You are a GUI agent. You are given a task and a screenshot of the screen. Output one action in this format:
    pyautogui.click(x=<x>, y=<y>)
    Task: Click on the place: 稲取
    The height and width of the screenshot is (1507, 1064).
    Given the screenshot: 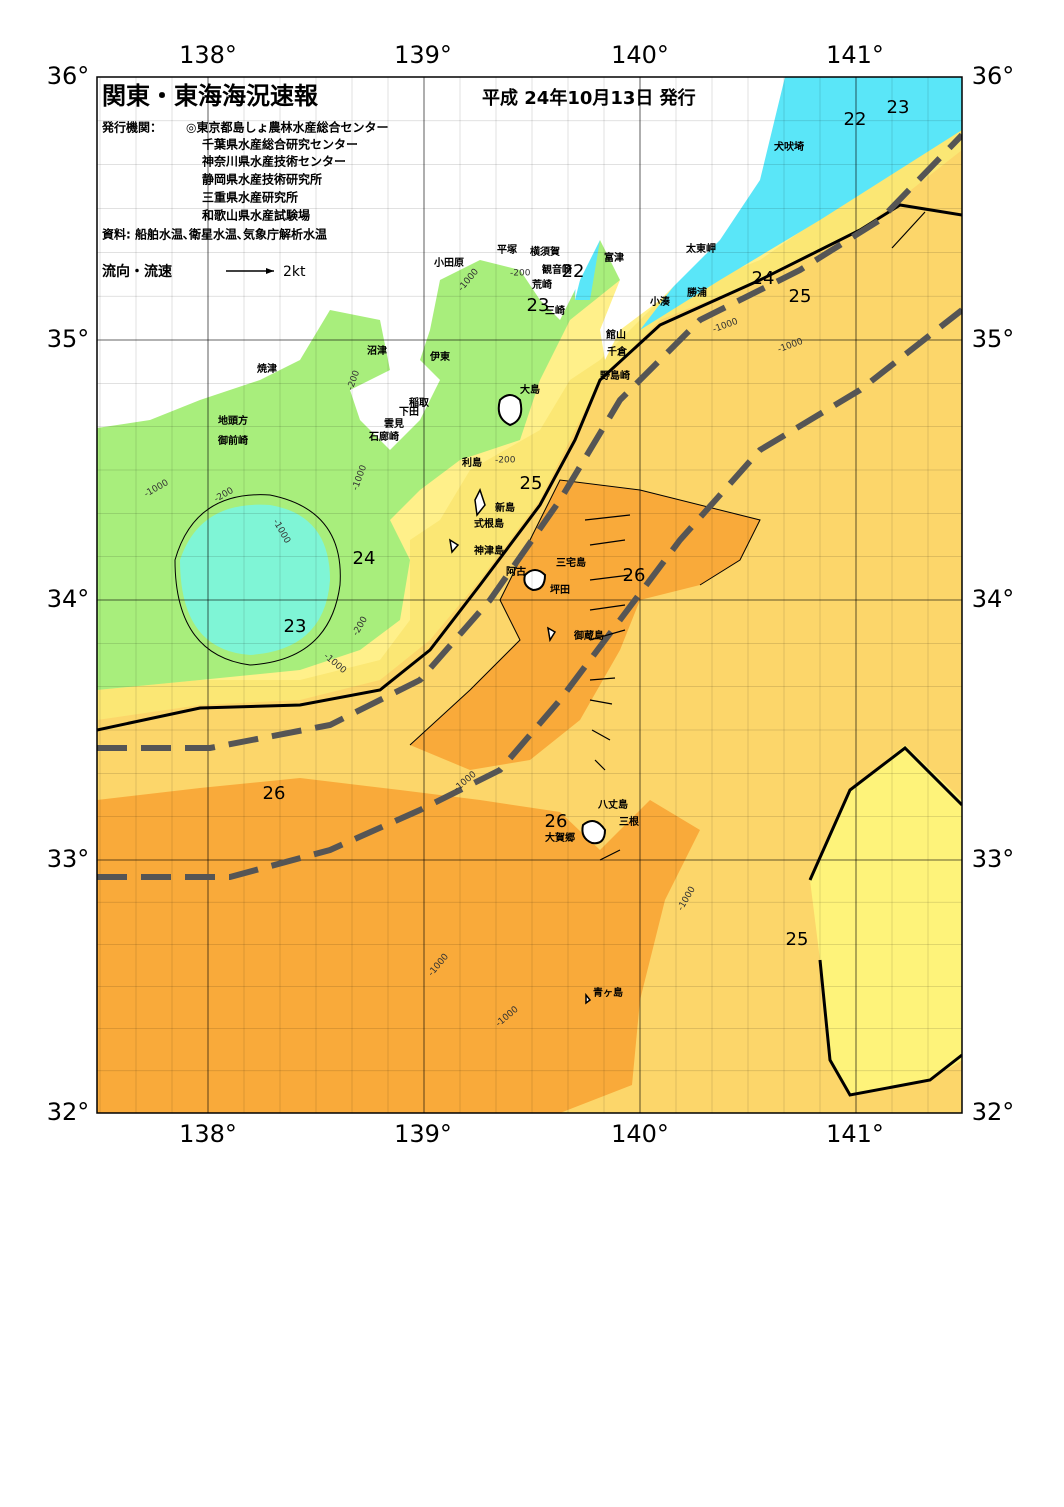 What is the action you would take?
    pyautogui.click(x=419, y=402)
    